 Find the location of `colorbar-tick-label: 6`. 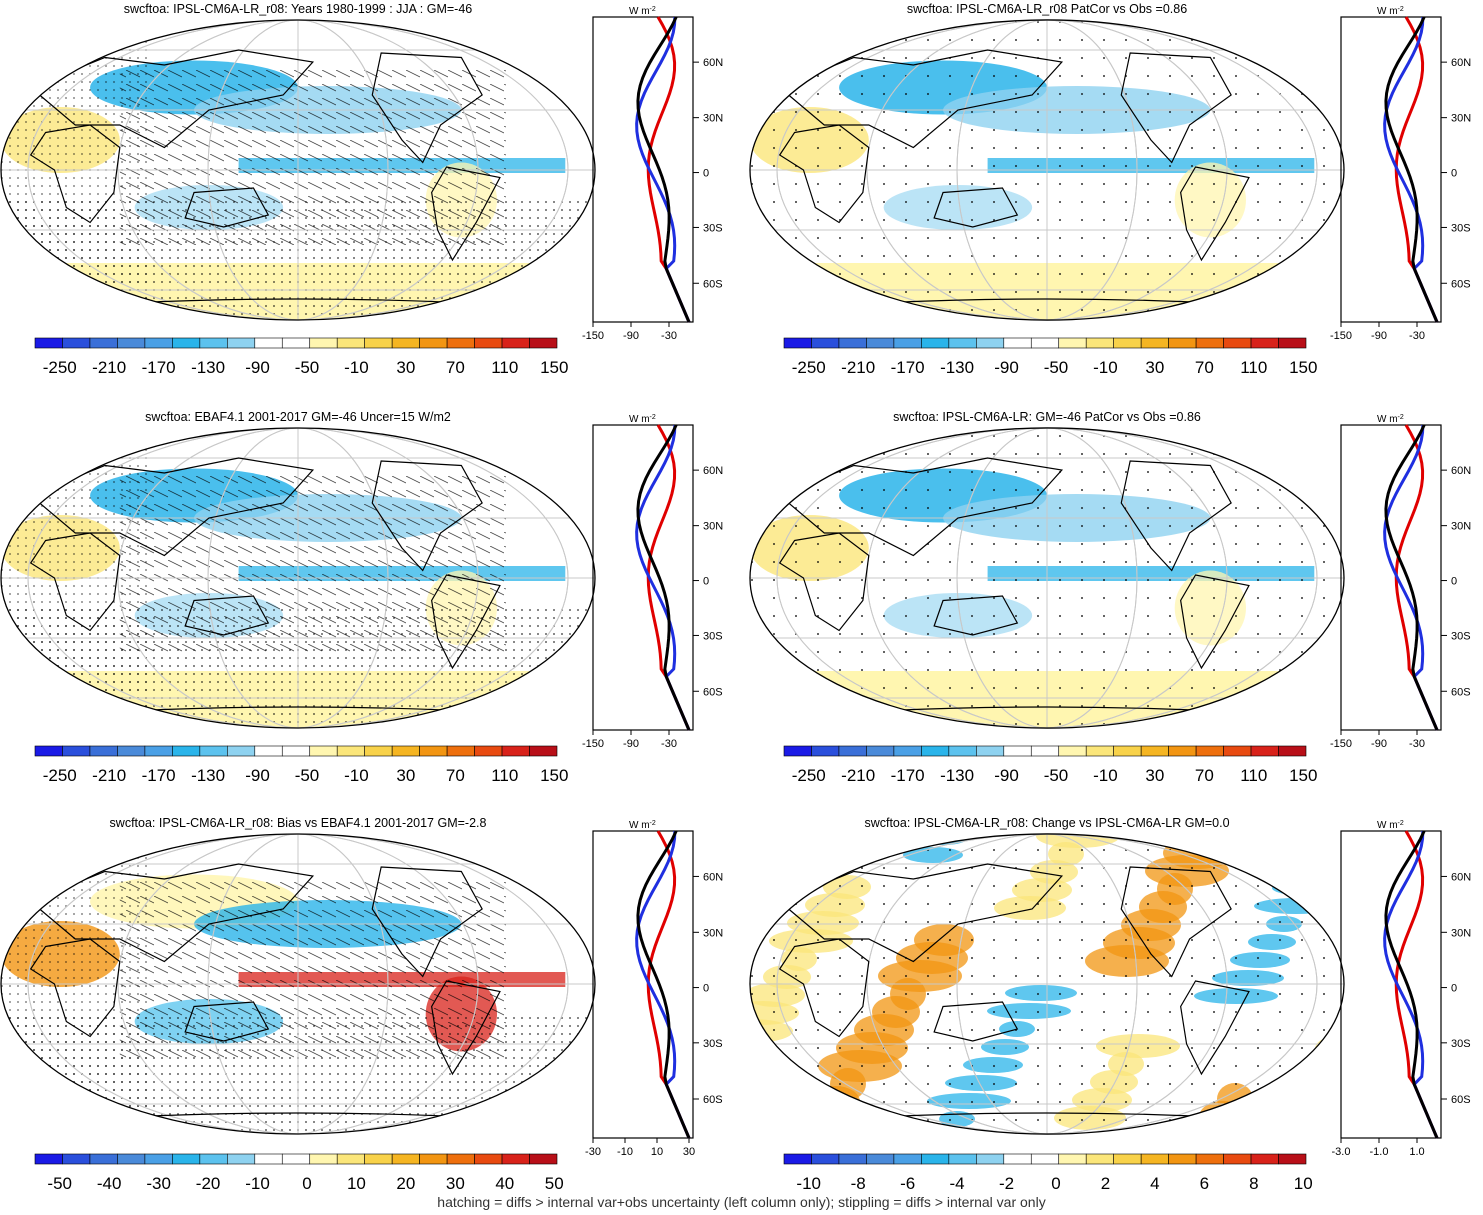

colorbar-tick-label: 6 is located at coordinates (1204, 1183).